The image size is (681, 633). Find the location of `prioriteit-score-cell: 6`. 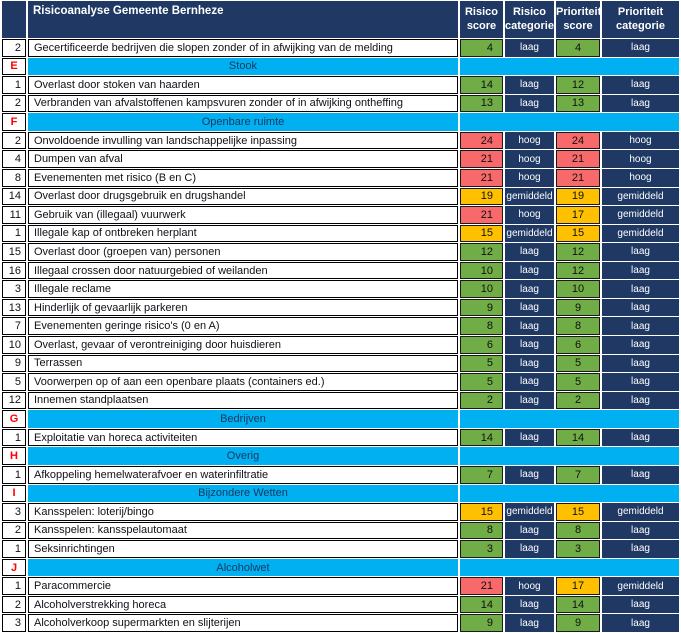

prioriteit-score-cell: 6 is located at coordinates (578, 345).